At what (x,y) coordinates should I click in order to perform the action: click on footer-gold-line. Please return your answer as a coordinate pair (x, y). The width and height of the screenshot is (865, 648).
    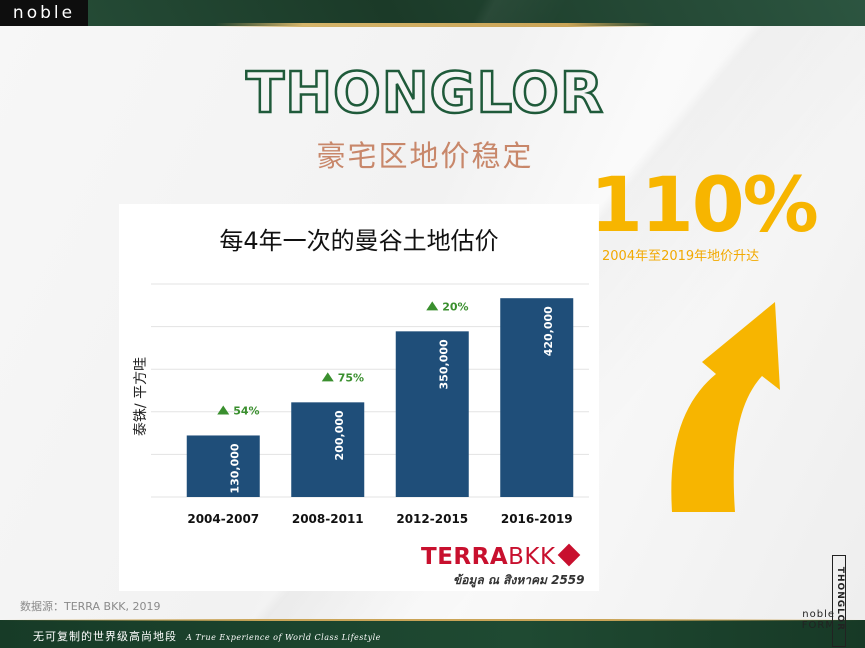
    Looking at the image, I should click on (432, 620).